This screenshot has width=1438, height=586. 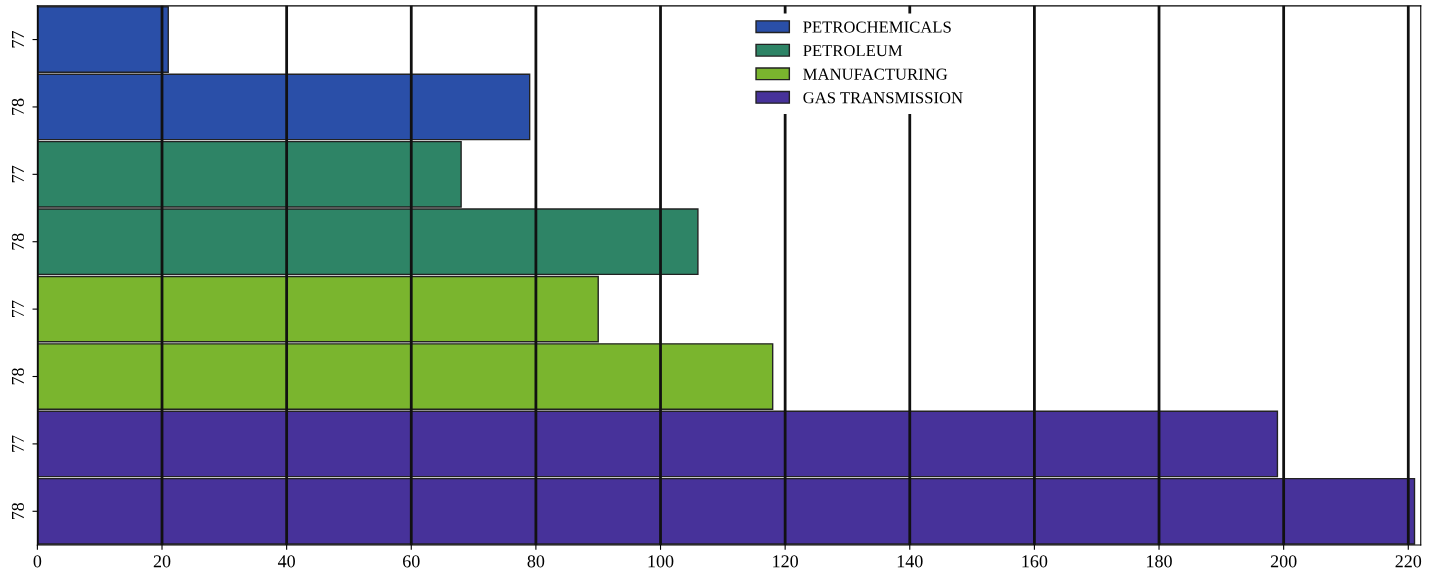 What do you see at coordinates (1408, 561) in the screenshot?
I see `x-tick-label: 220` at bounding box center [1408, 561].